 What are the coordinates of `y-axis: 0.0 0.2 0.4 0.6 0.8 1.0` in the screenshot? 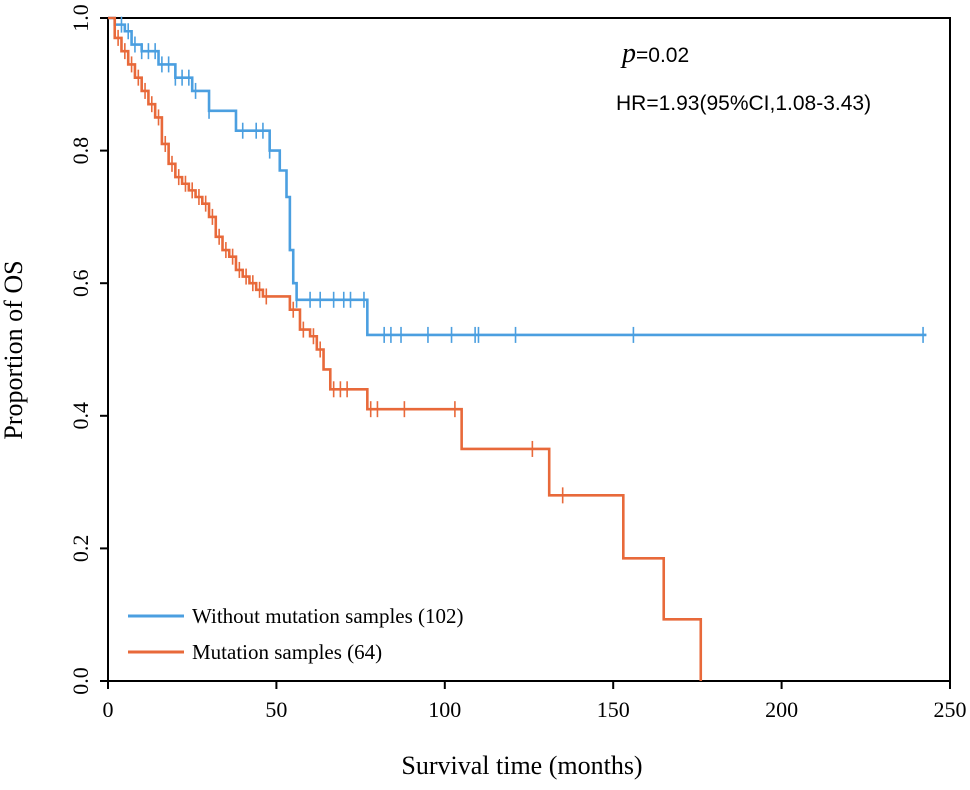 It's located at (88, 349).